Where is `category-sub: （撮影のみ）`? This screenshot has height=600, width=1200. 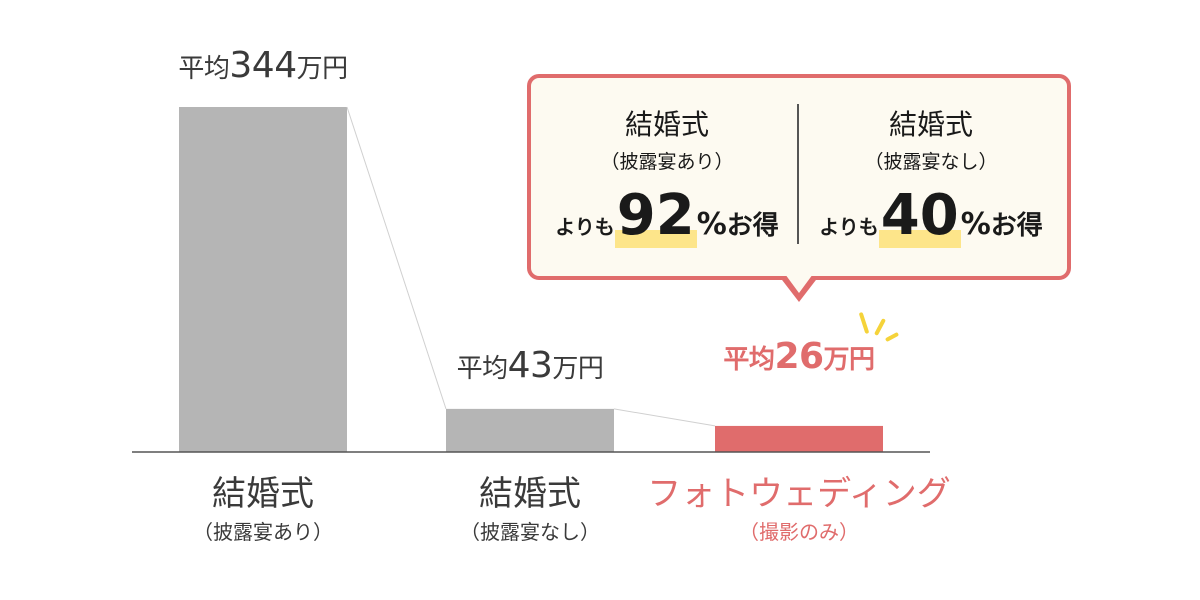
category-sub: （撮影のみ） is located at coordinates (799, 532).